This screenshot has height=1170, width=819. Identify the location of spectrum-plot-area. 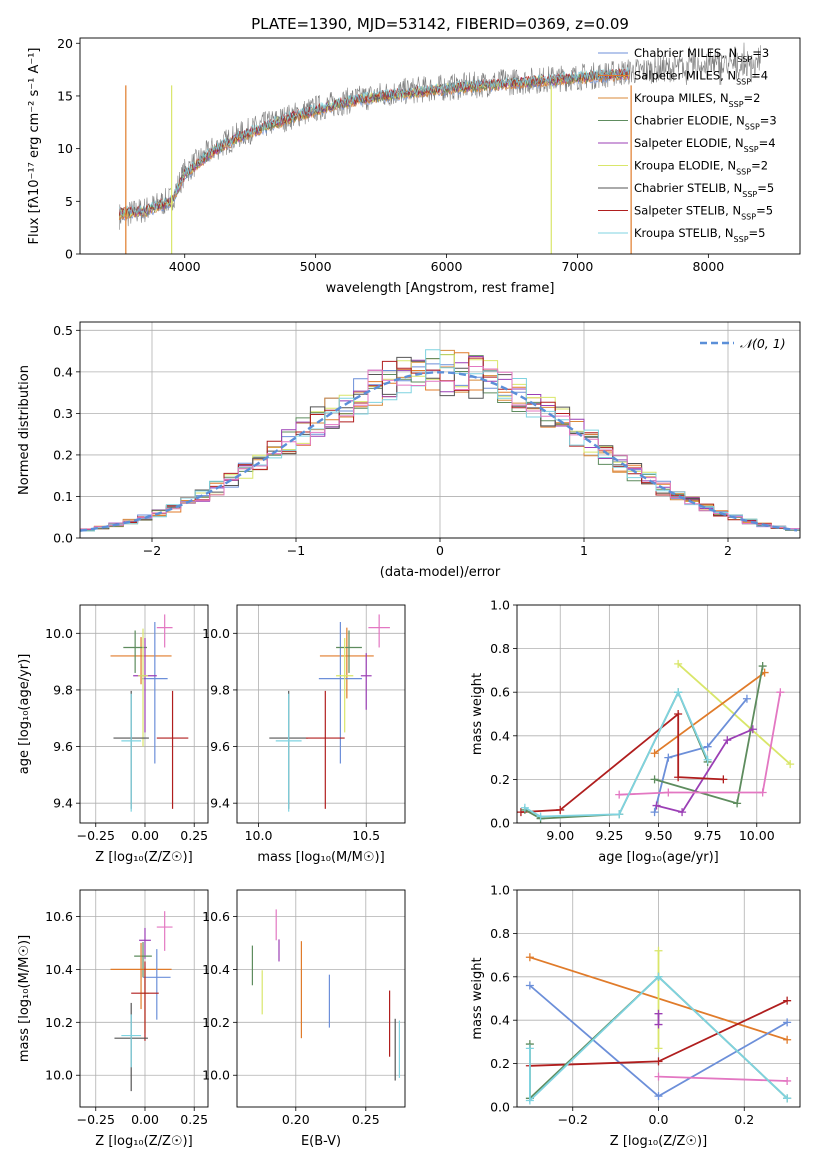
(439, 148).